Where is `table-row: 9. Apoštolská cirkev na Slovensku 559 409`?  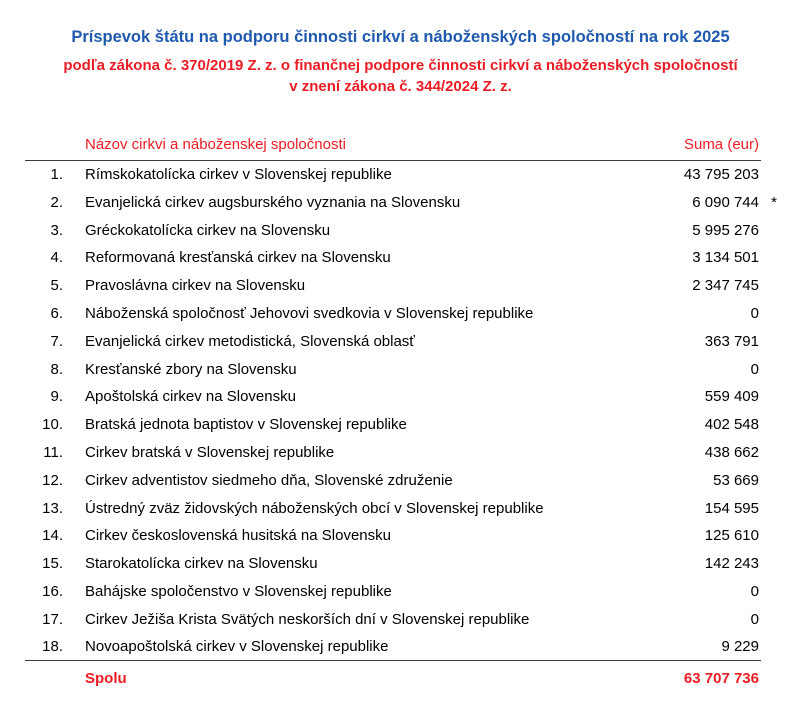 table-row: 9. Apoštolská cirkev na Slovensku 559 409 is located at coordinates (401, 397).